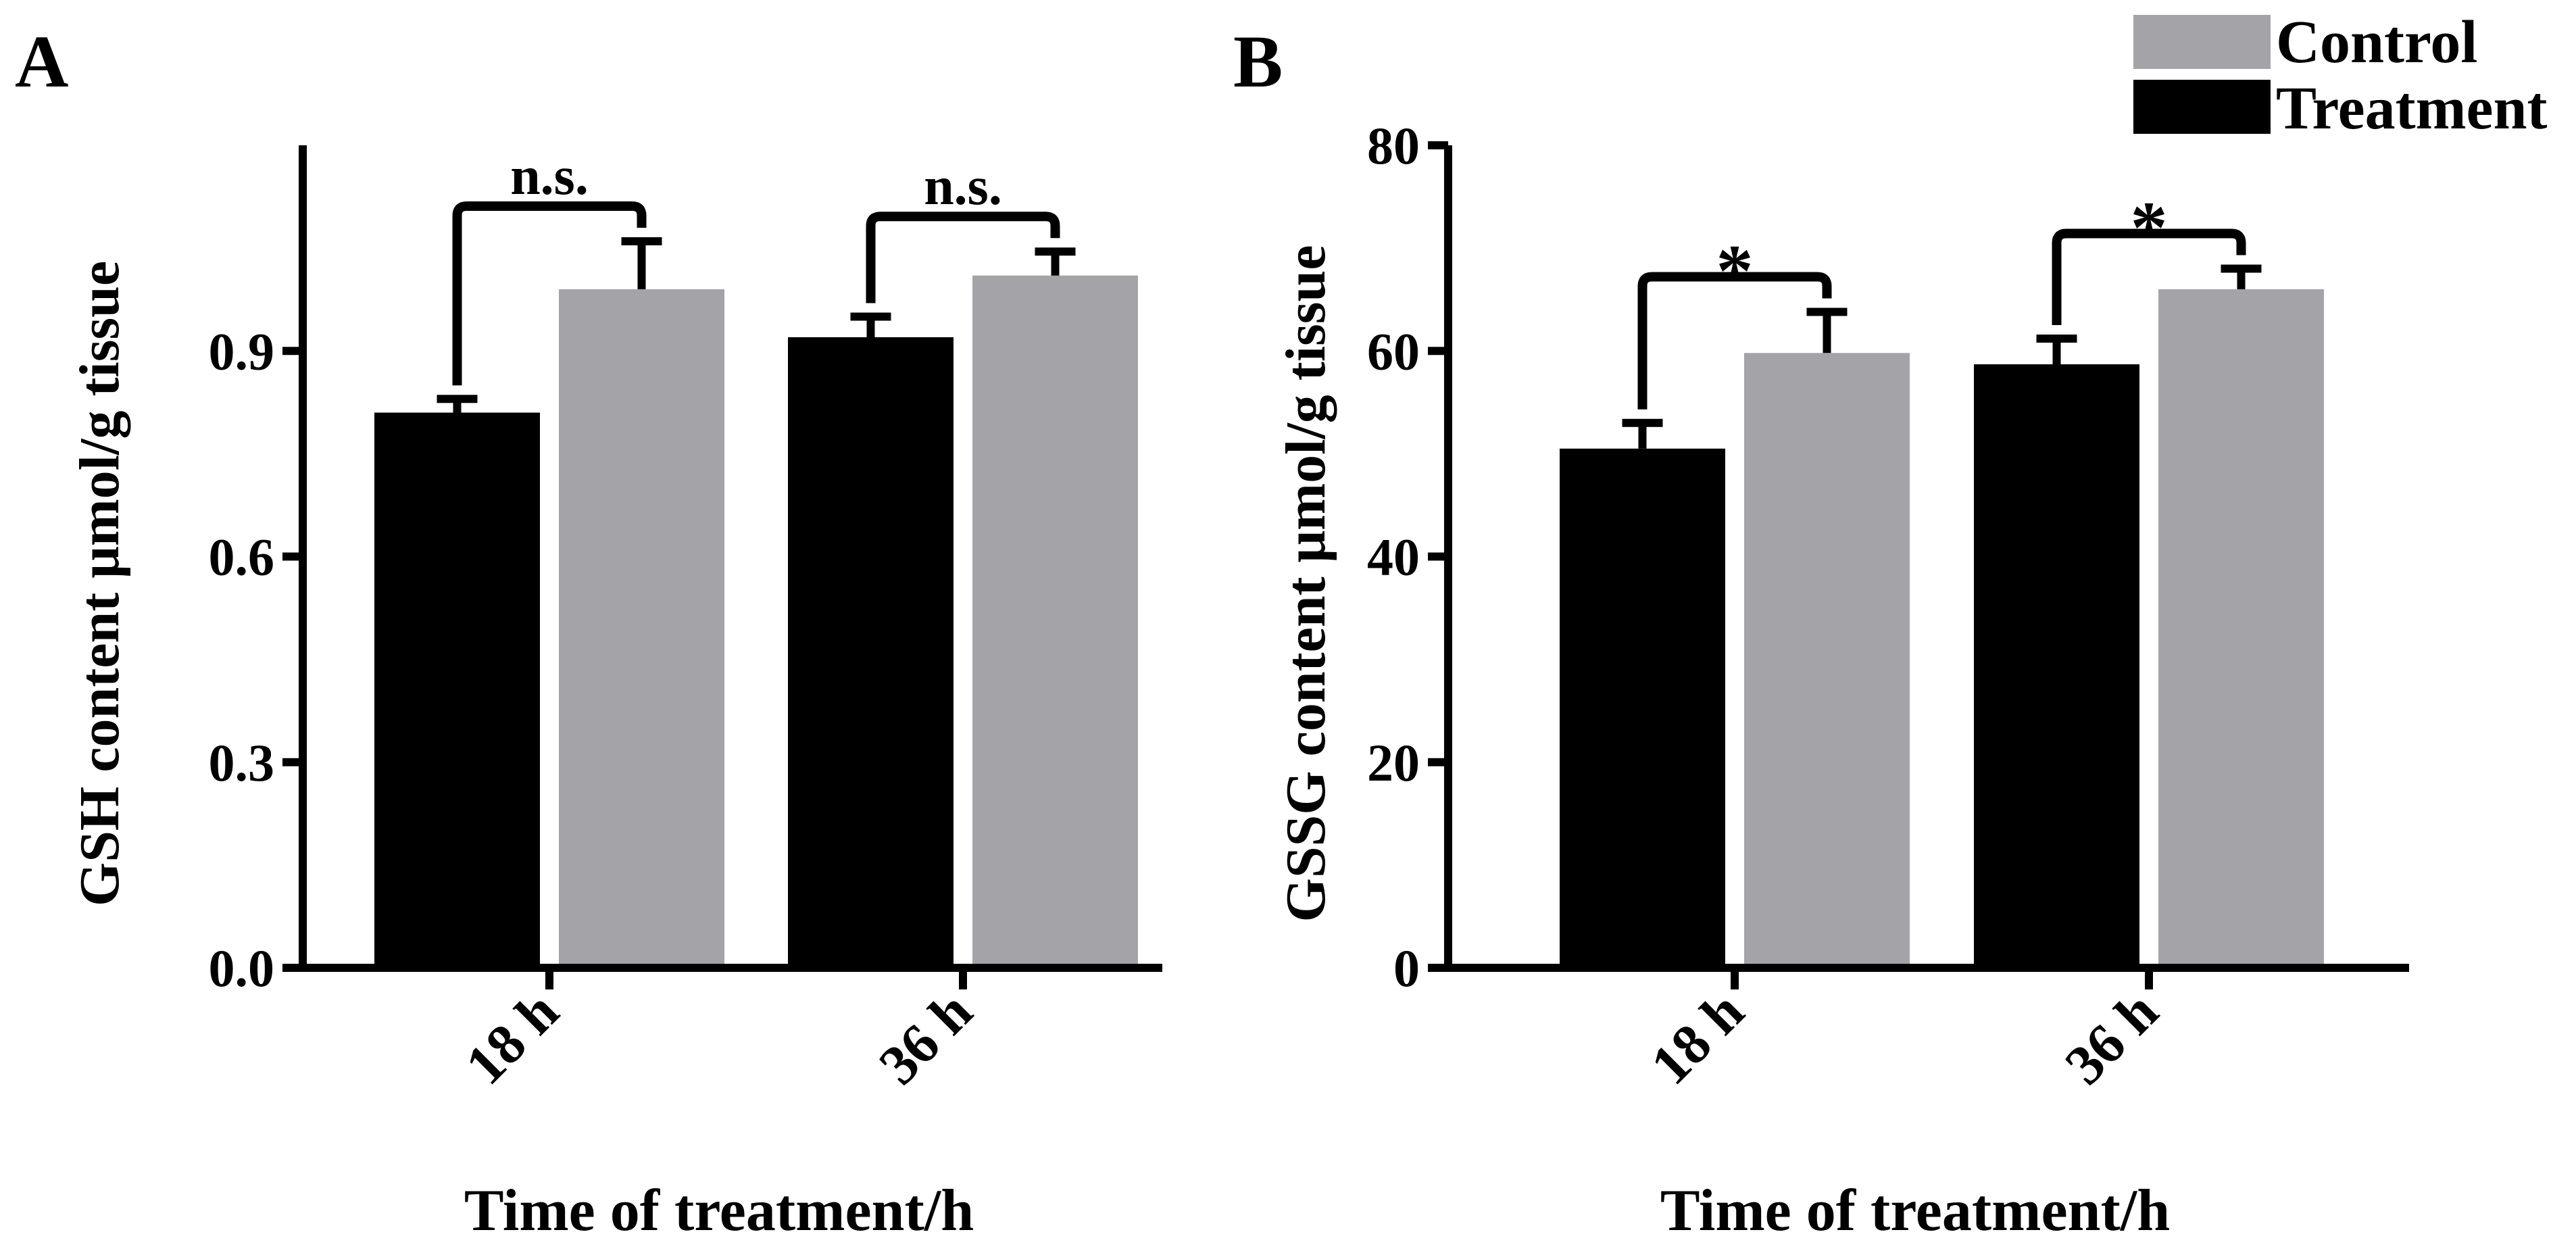 This screenshot has width=2576, height=1251. I want to click on panel-b-y-tick-label-1: 20, so click(1394, 762).